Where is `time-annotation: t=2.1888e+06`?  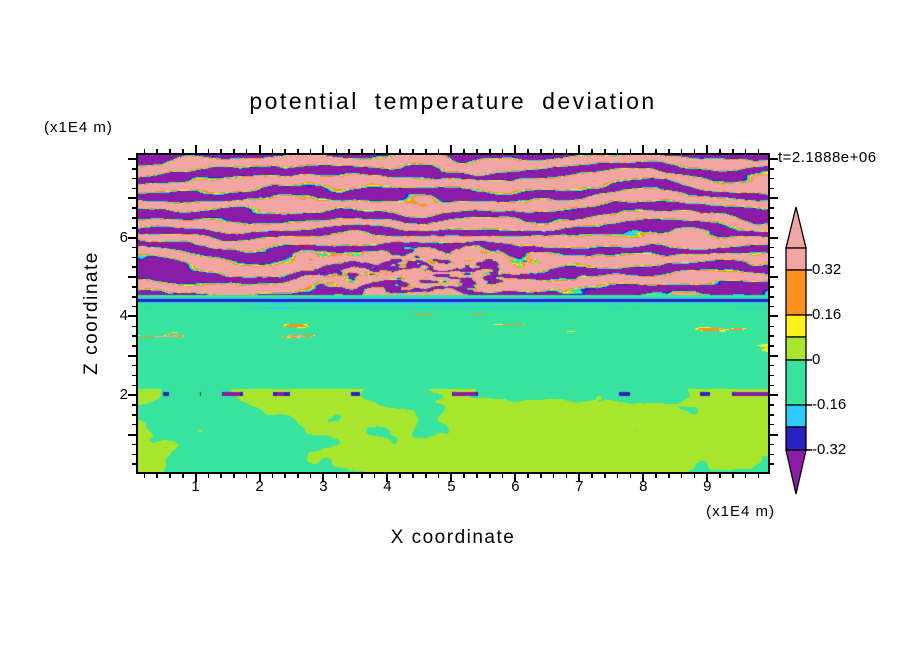
time-annotation: t=2.1888e+06 is located at coordinates (827, 157).